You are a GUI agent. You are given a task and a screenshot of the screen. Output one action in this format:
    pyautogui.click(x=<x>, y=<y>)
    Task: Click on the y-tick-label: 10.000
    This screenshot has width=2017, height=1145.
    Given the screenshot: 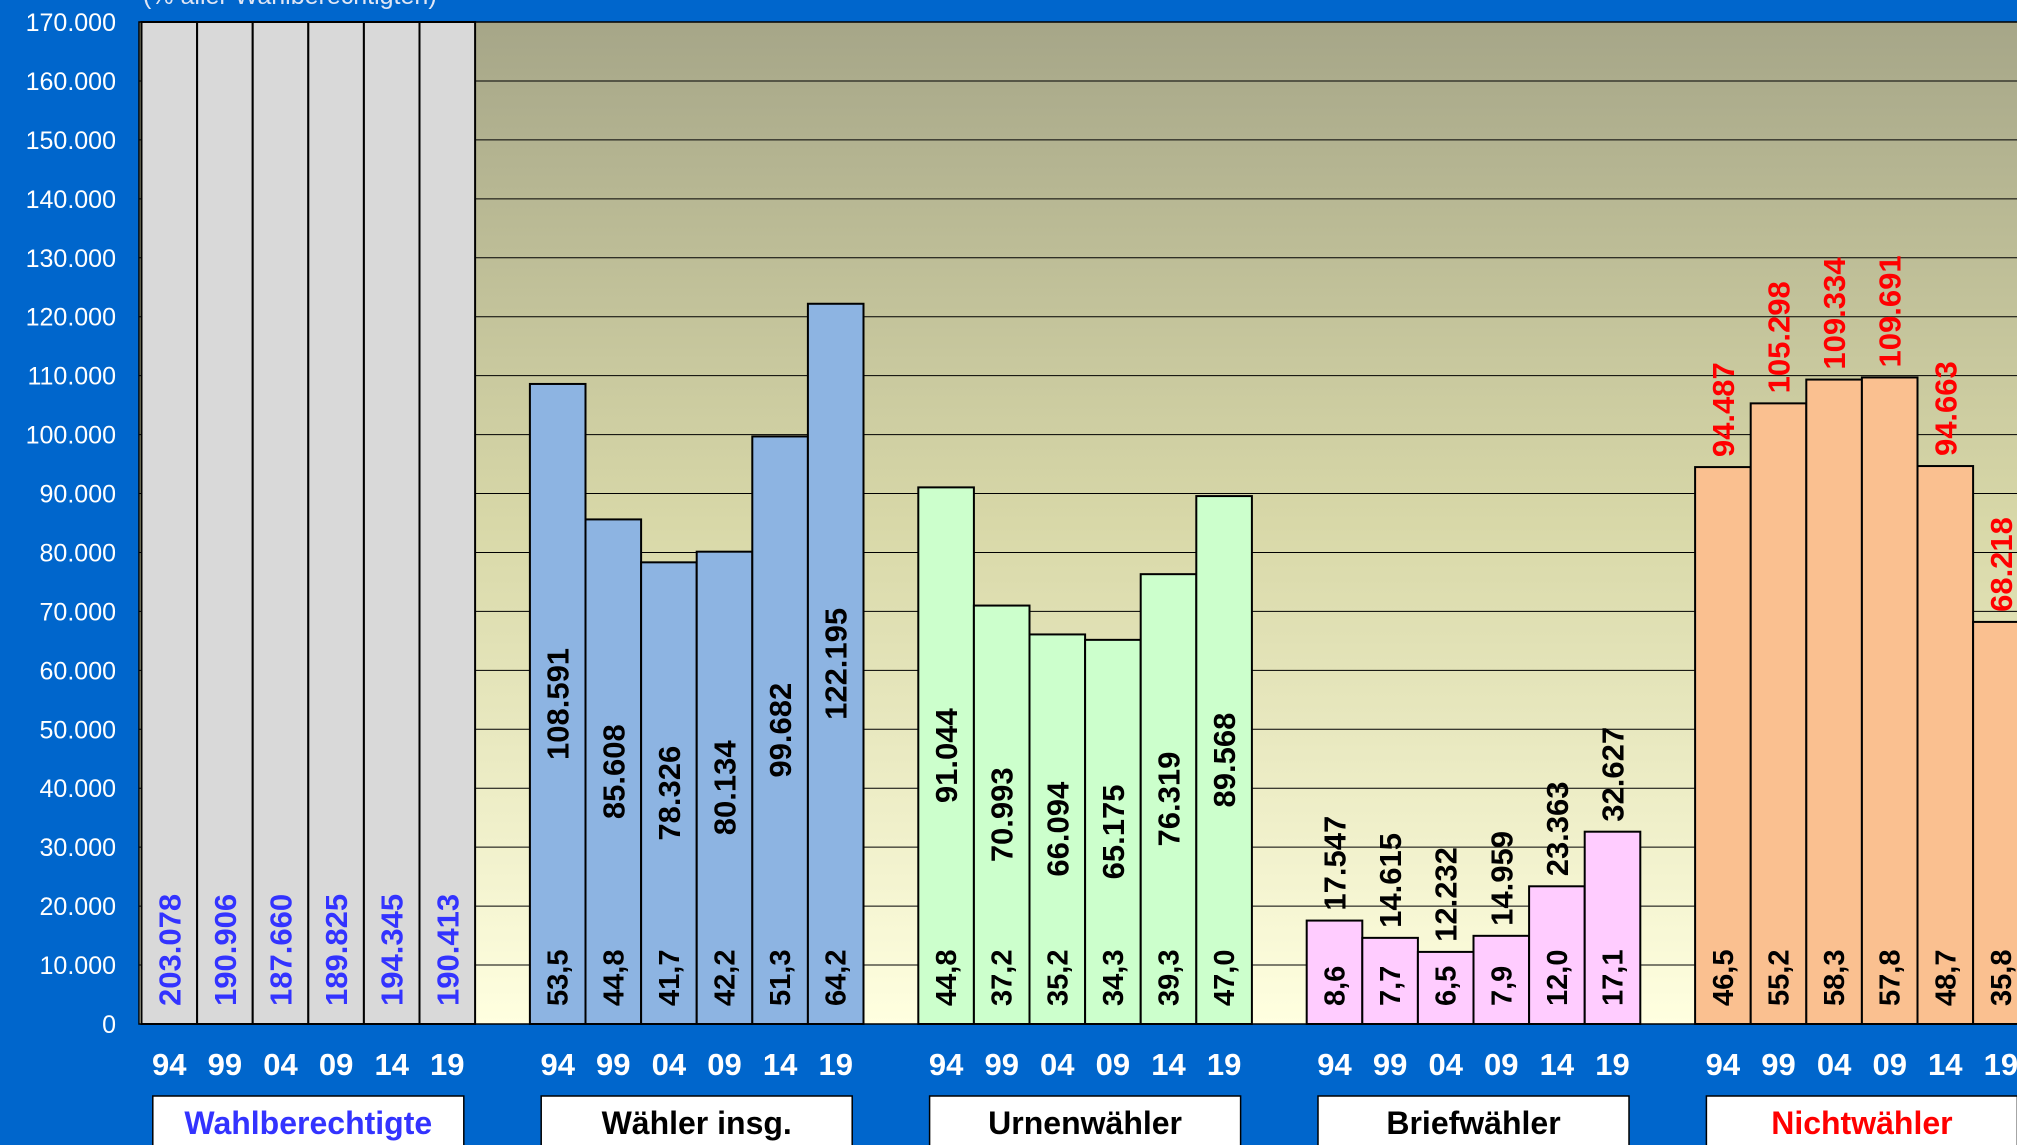 What is the action you would take?
    pyautogui.click(x=78, y=966)
    